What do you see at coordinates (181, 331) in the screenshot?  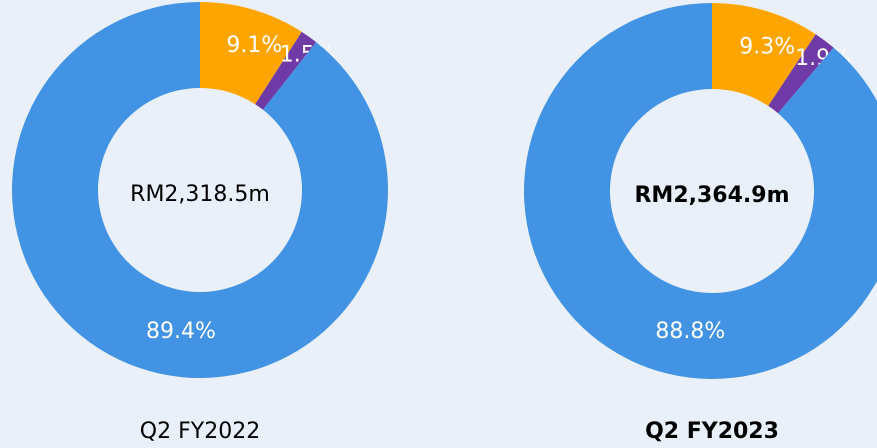 I see `slice-label: 89.4%` at bounding box center [181, 331].